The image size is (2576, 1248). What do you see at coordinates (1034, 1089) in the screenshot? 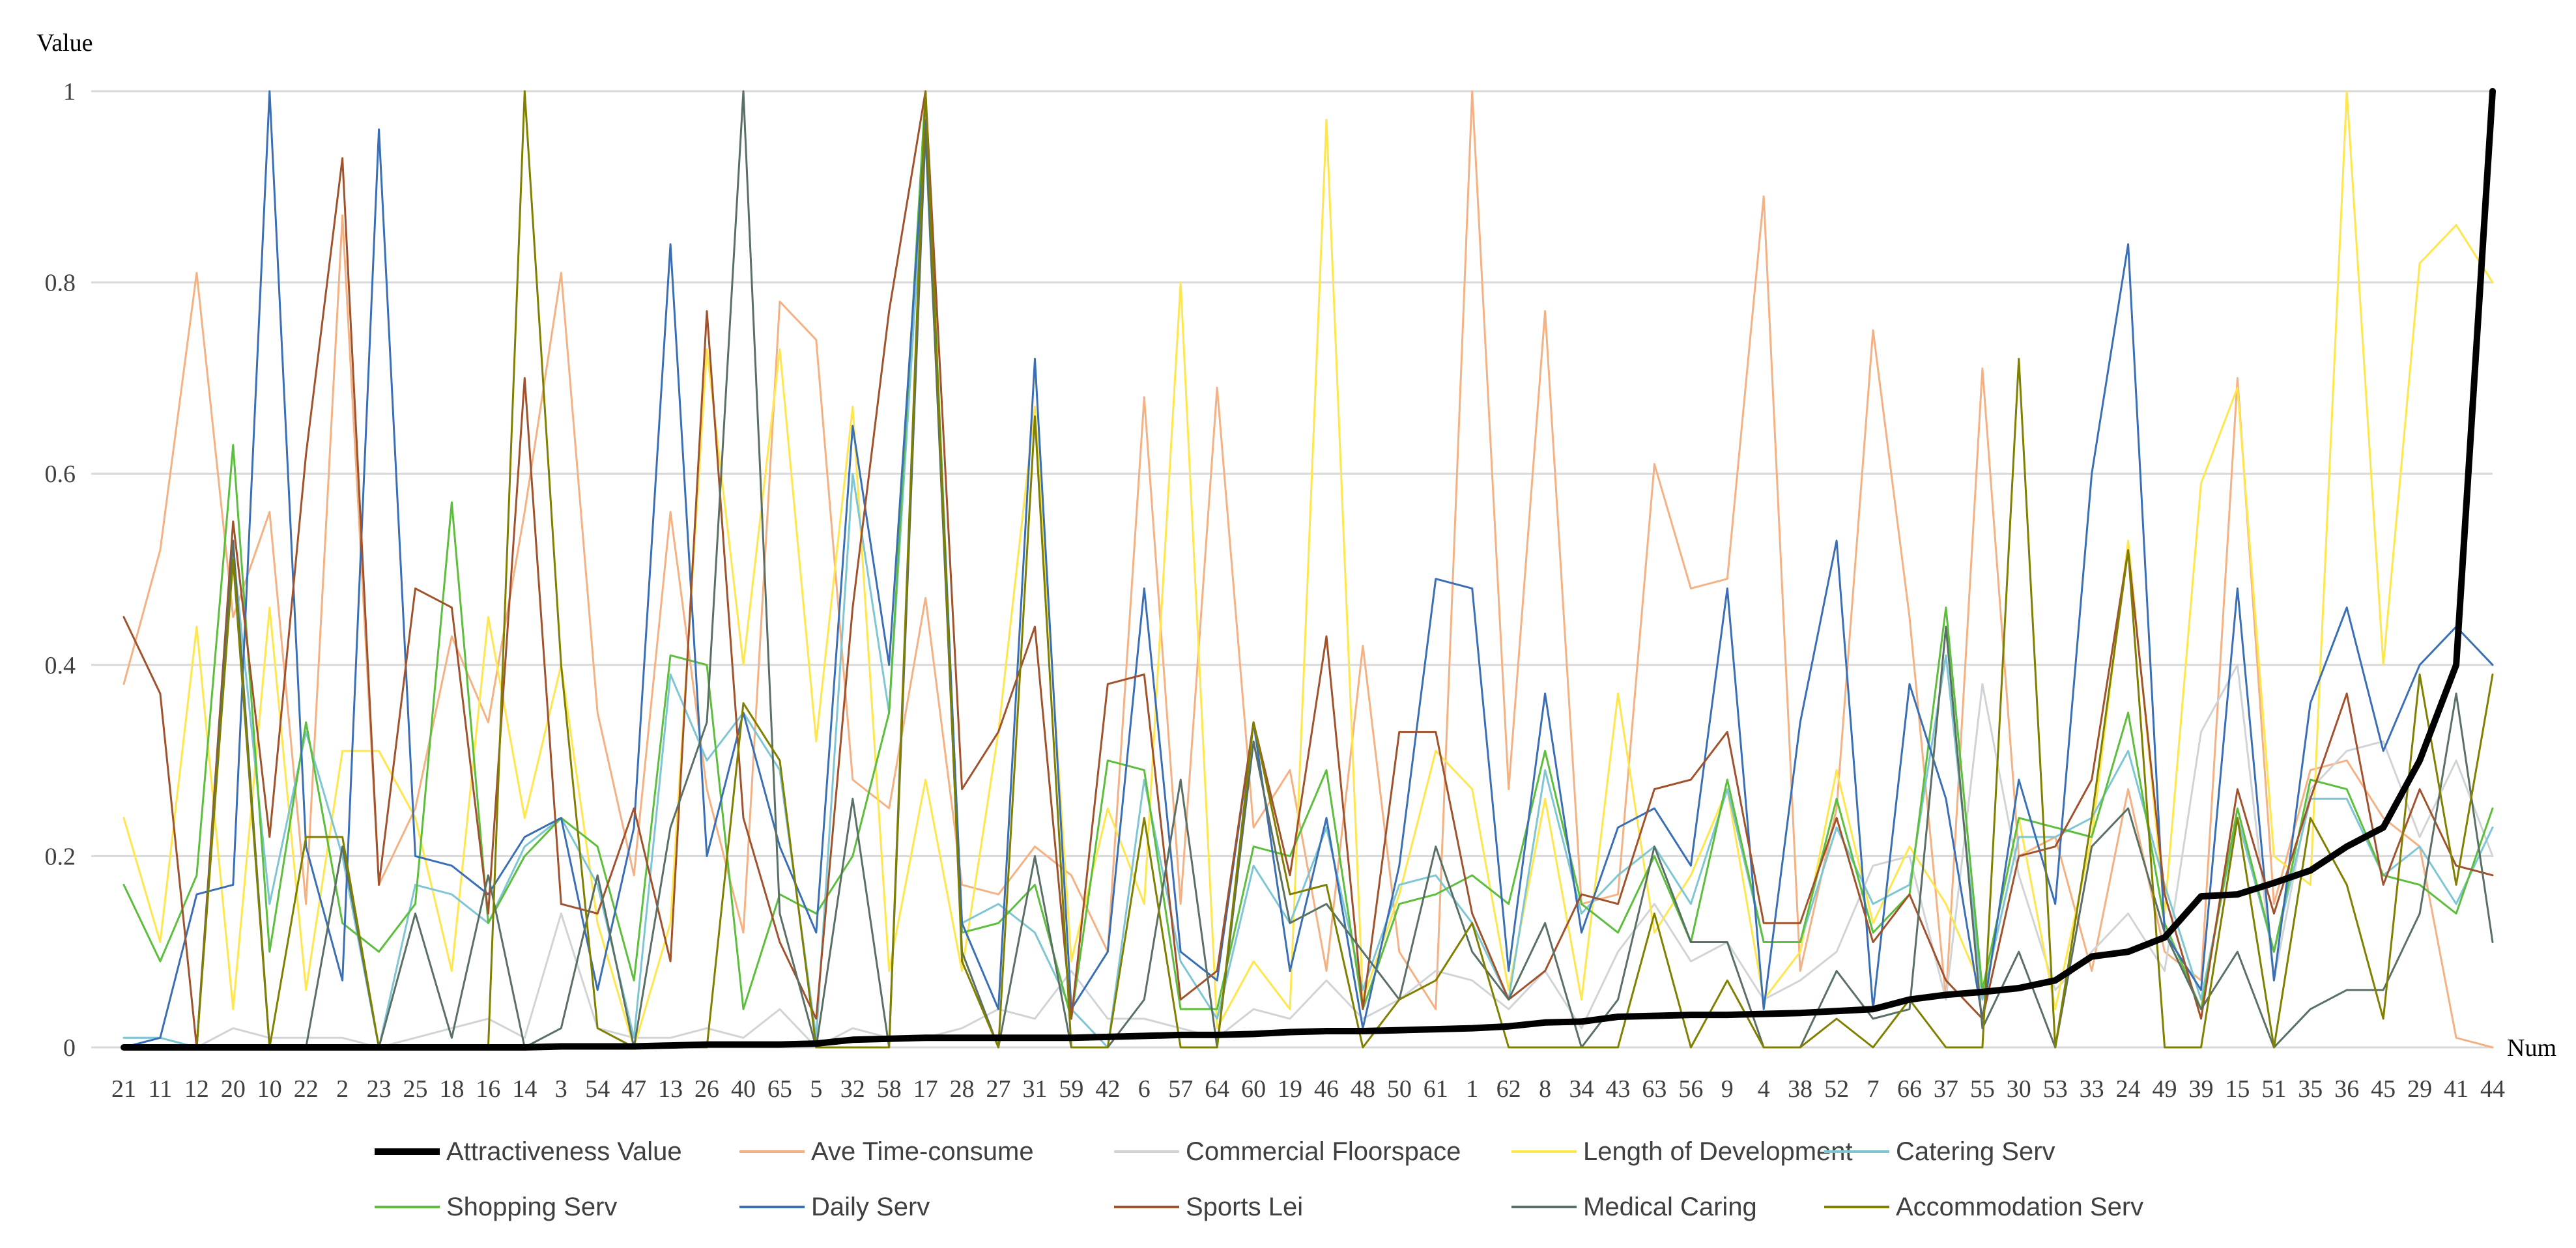
I see `x-tick-label: 31` at bounding box center [1034, 1089].